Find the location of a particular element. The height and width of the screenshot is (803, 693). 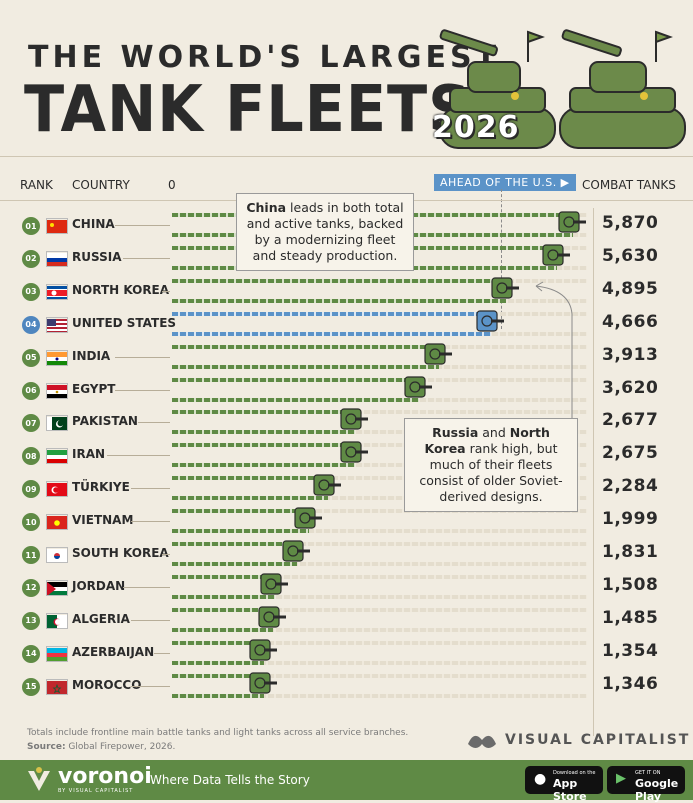

table-row: 12 JORDAN 1,508 is located at coordinates (346, 587).